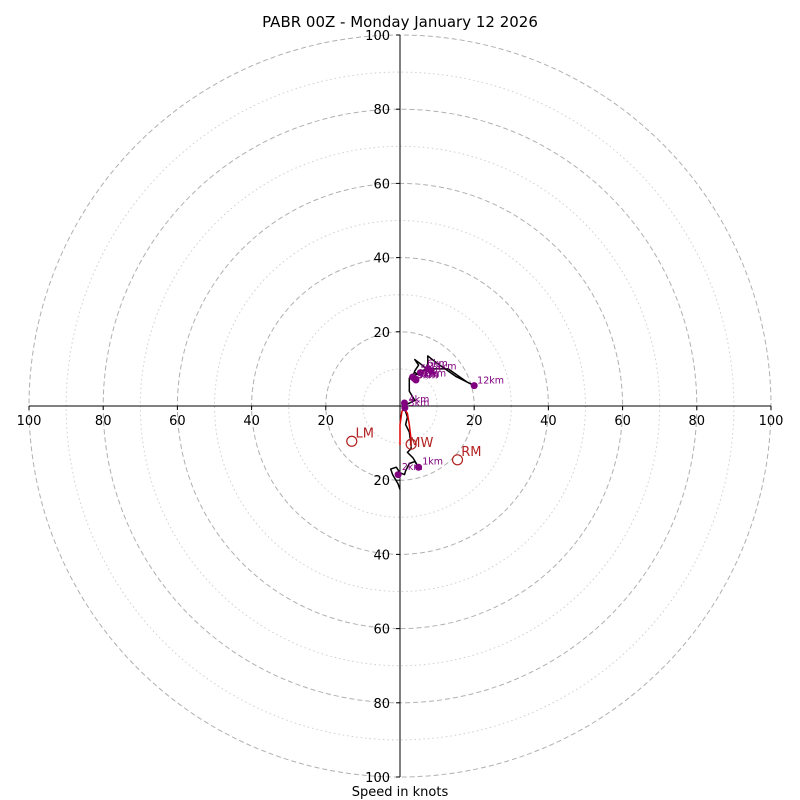  What do you see at coordinates (364, 434) in the screenshot?
I see `storm-motion-label-lm: LM` at bounding box center [364, 434].